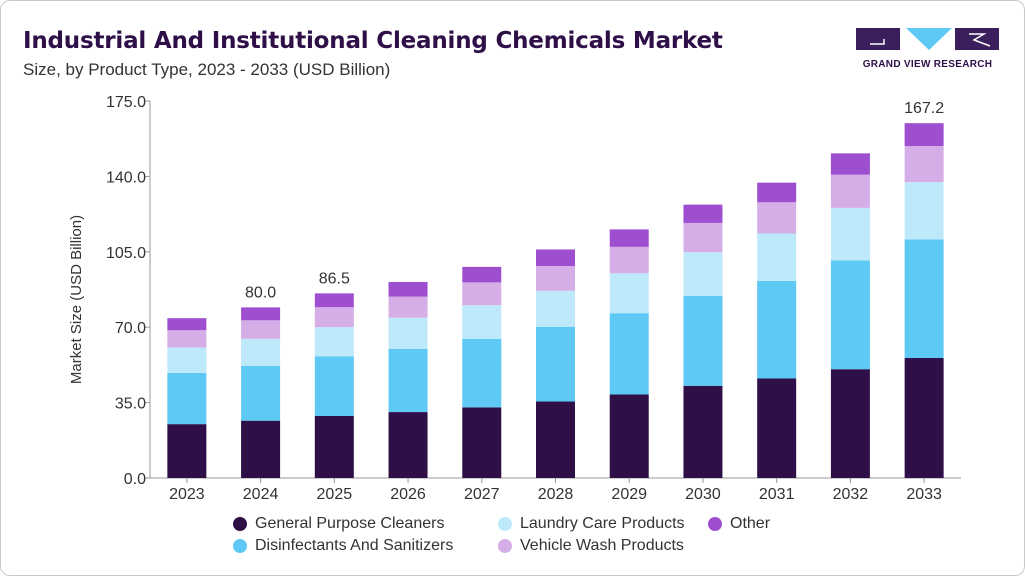 The height and width of the screenshot is (576, 1025). What do you see at coordinates (130, 404) in the screenshot?
I see `y-tick-label: 35.0` at bounding box center [130, 404].